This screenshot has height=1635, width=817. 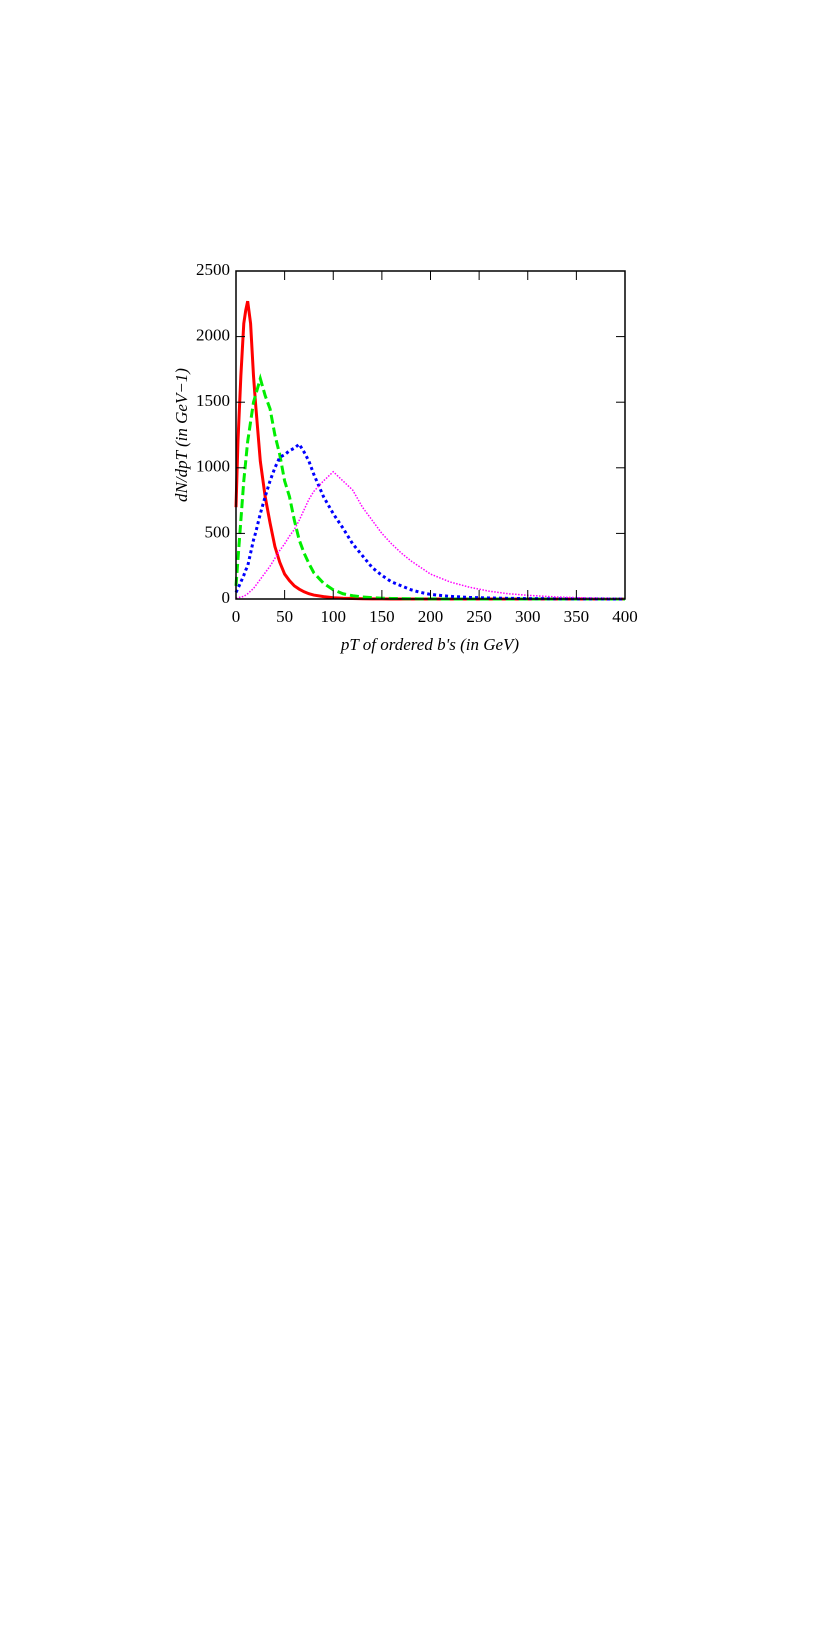 I want to click on x-tick-label: 350, so click(x=577, y=616).